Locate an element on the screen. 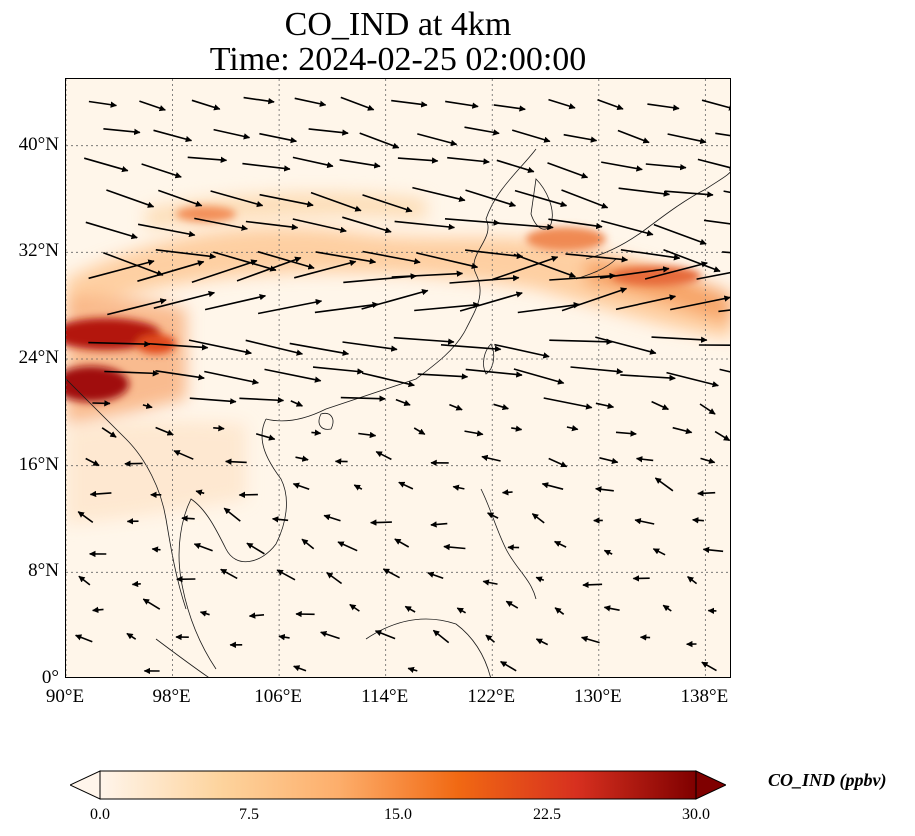 The width and height of the screenshot is (915, 836). coast-china-east is located at coordinates (401, 285).